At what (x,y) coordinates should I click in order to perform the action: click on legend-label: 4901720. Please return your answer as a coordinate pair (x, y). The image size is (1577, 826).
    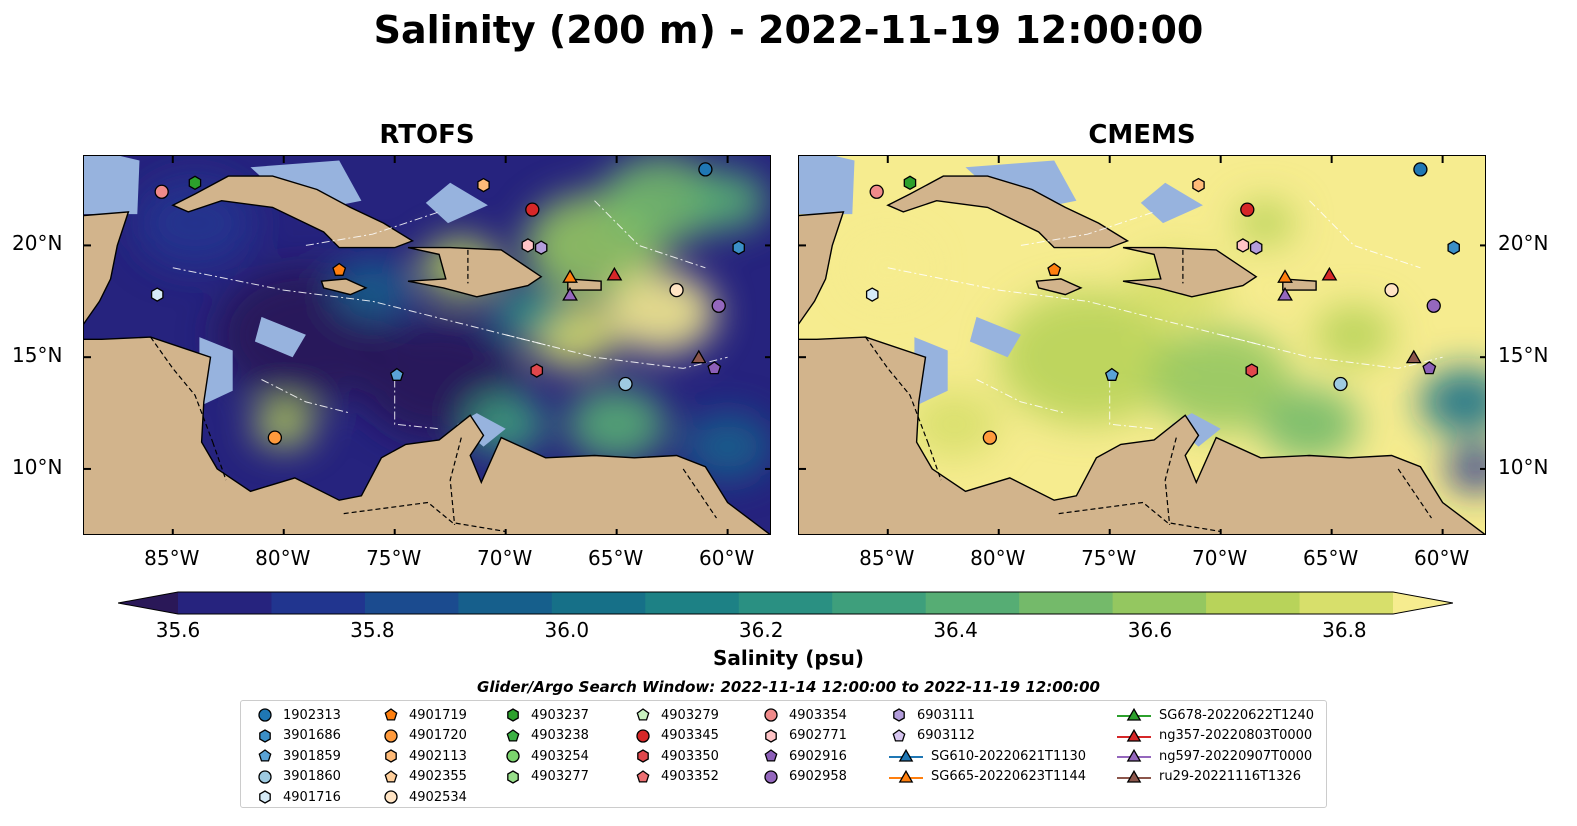
    Looking at the image, I should click on (438, 735).